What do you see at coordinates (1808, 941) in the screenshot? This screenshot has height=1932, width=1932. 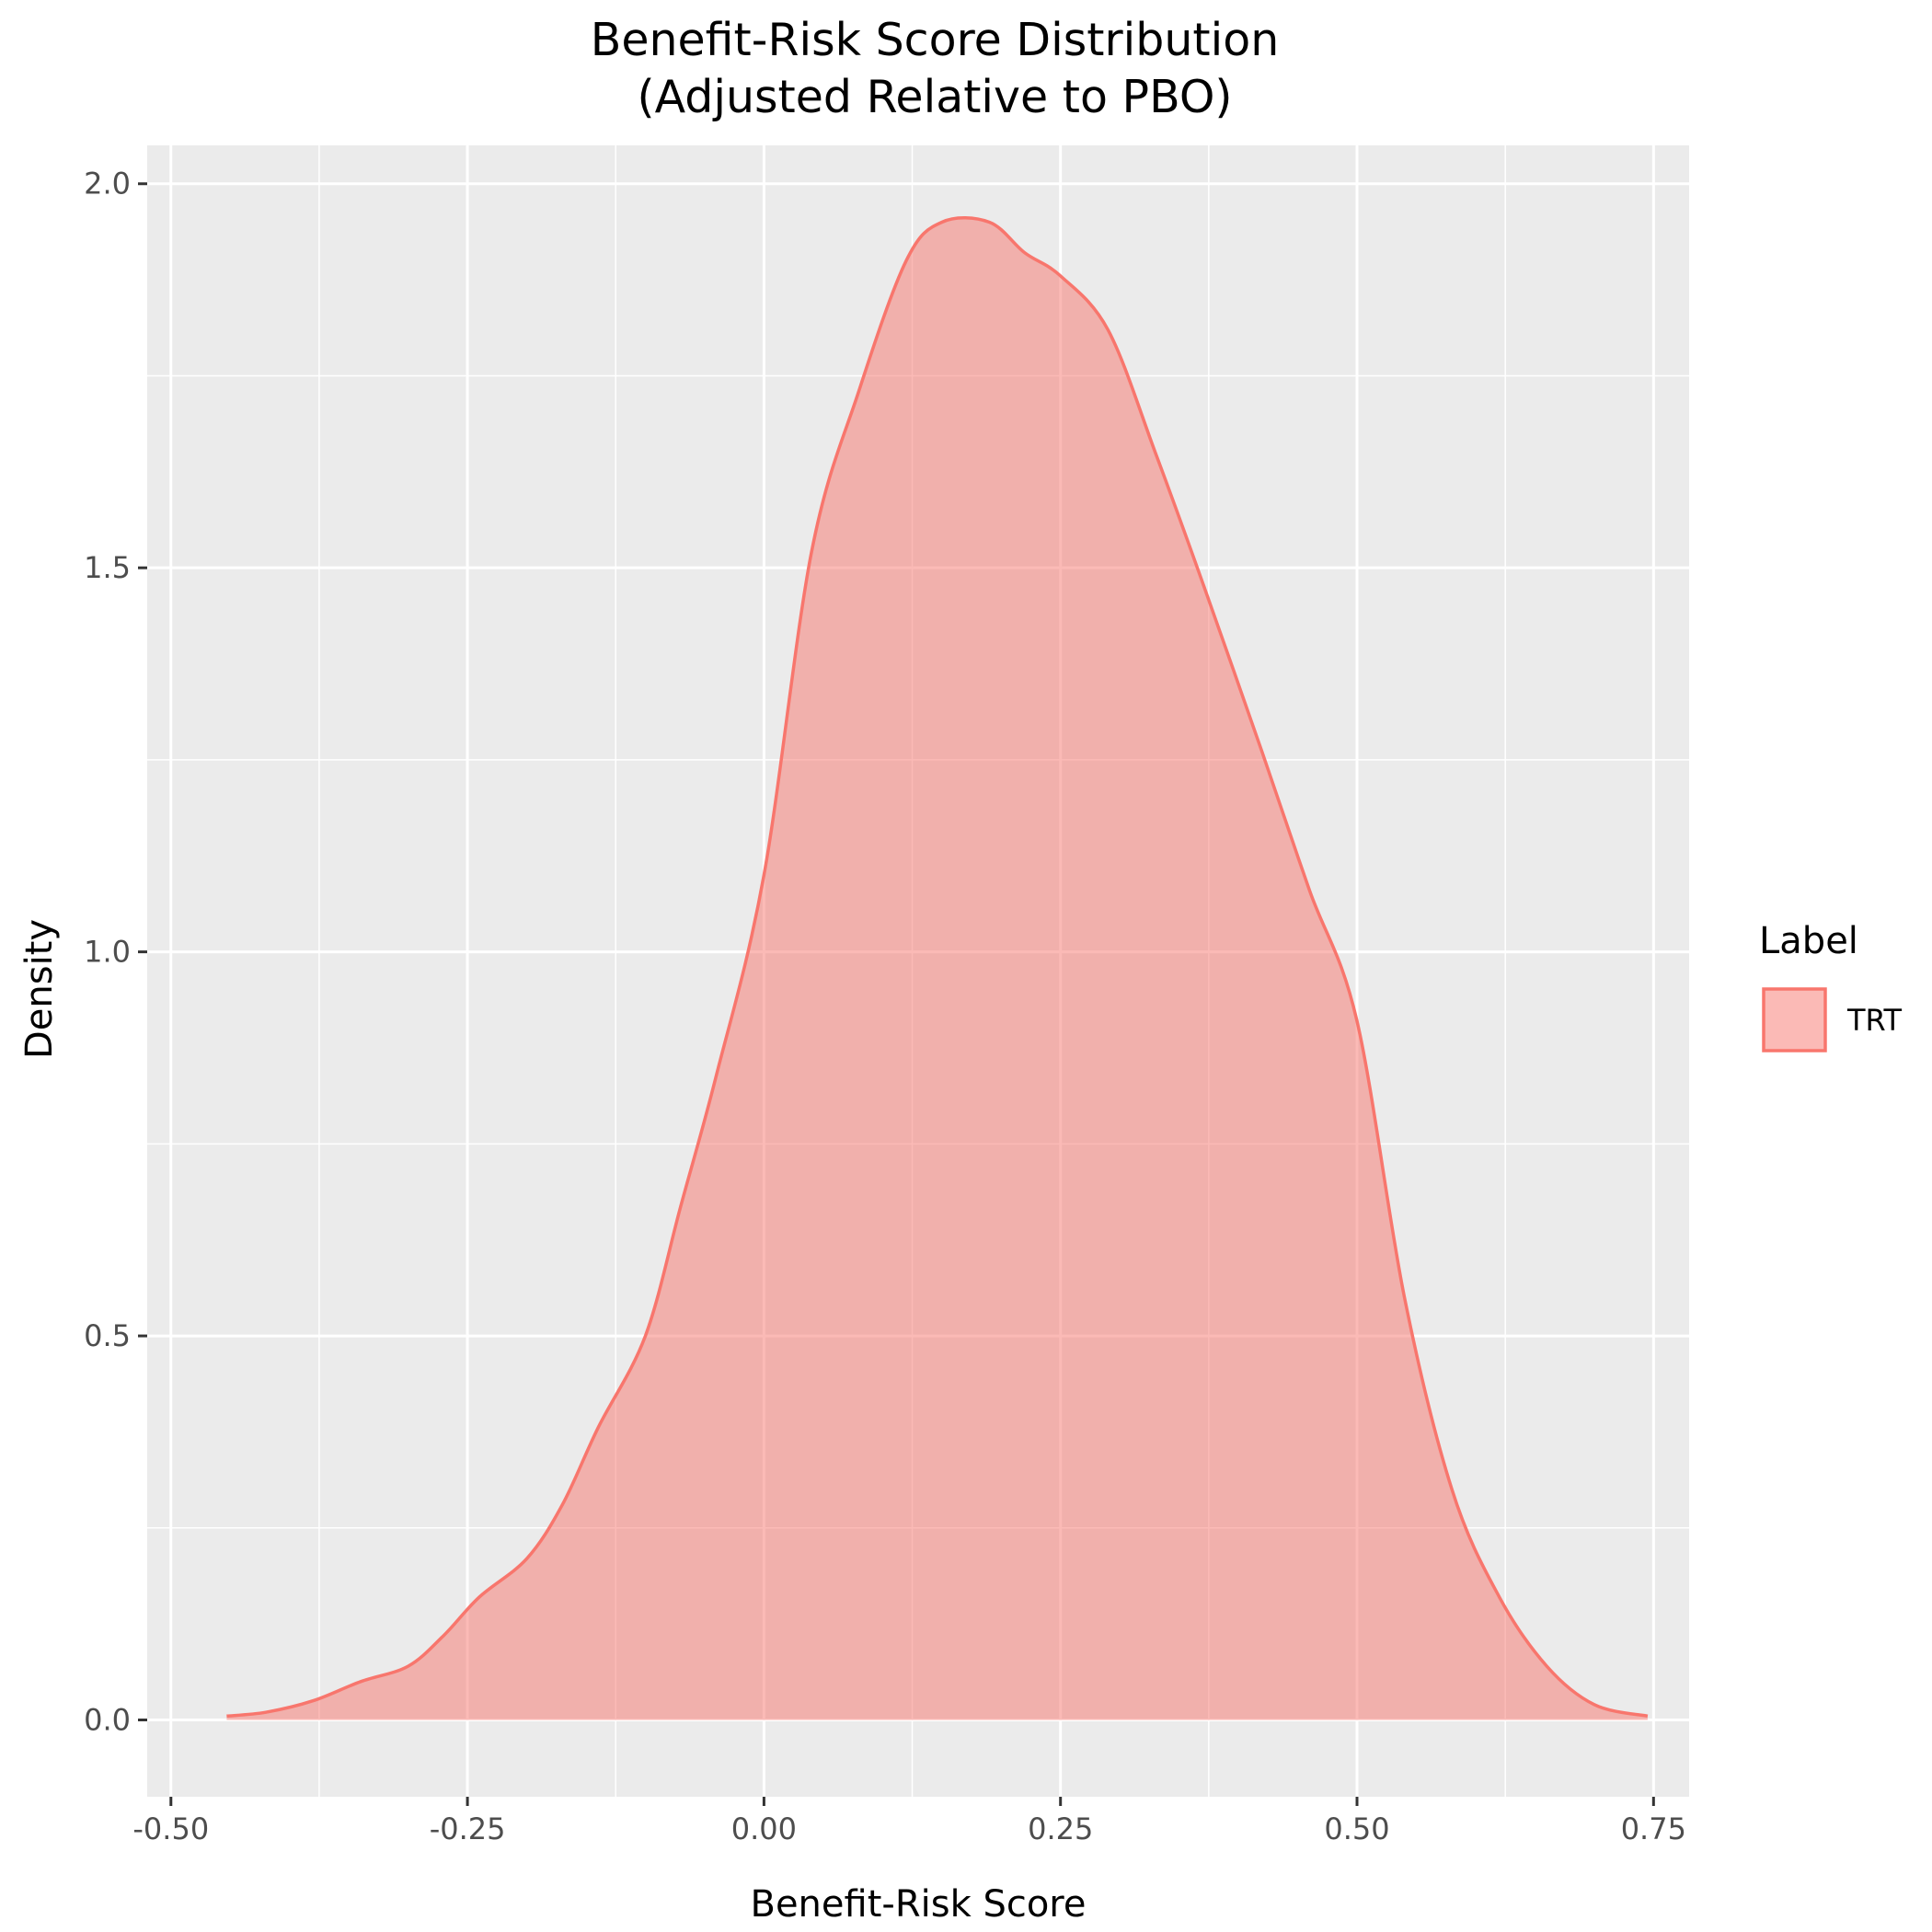 I see `legend-title: Label` at bounding box center [1808, 941].